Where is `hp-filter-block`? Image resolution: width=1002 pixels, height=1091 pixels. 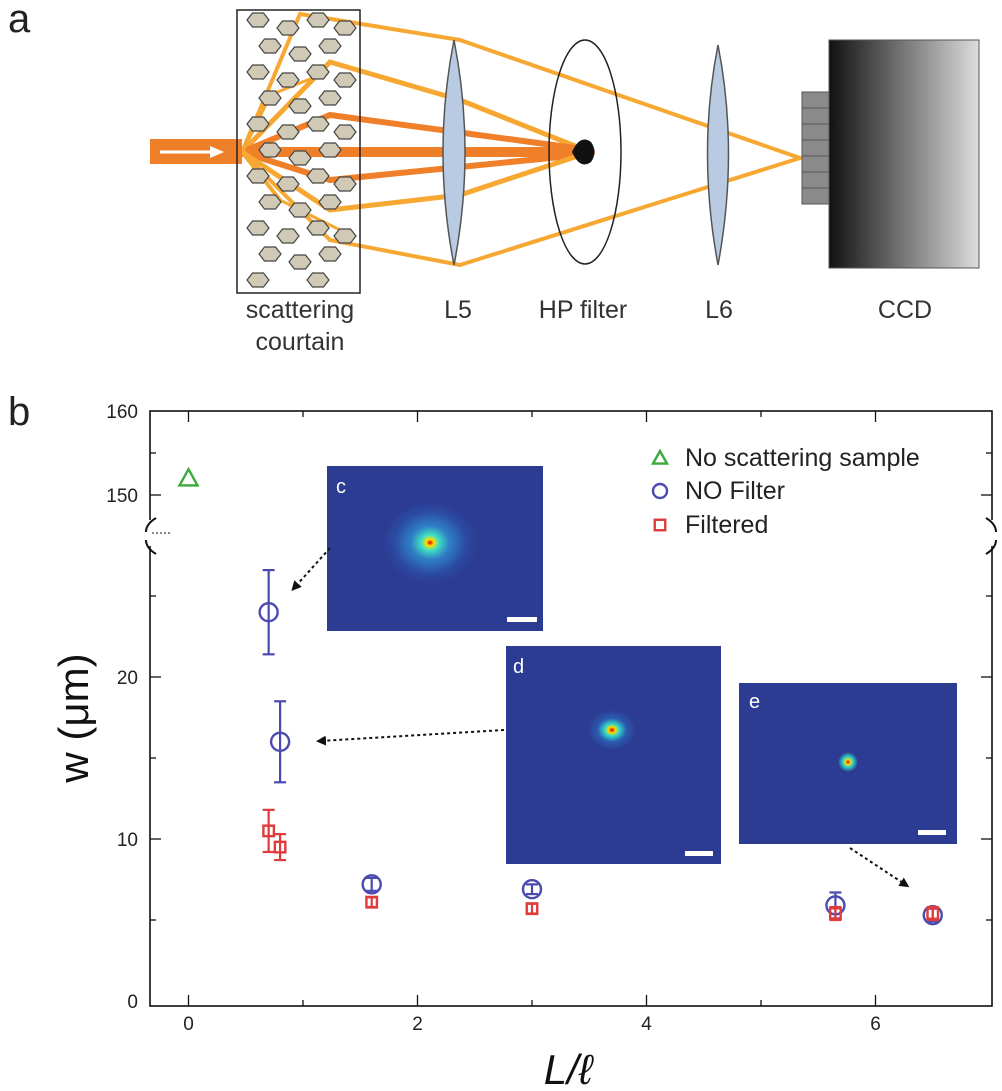
hp-filter-block is located at coordinates (583, 152).